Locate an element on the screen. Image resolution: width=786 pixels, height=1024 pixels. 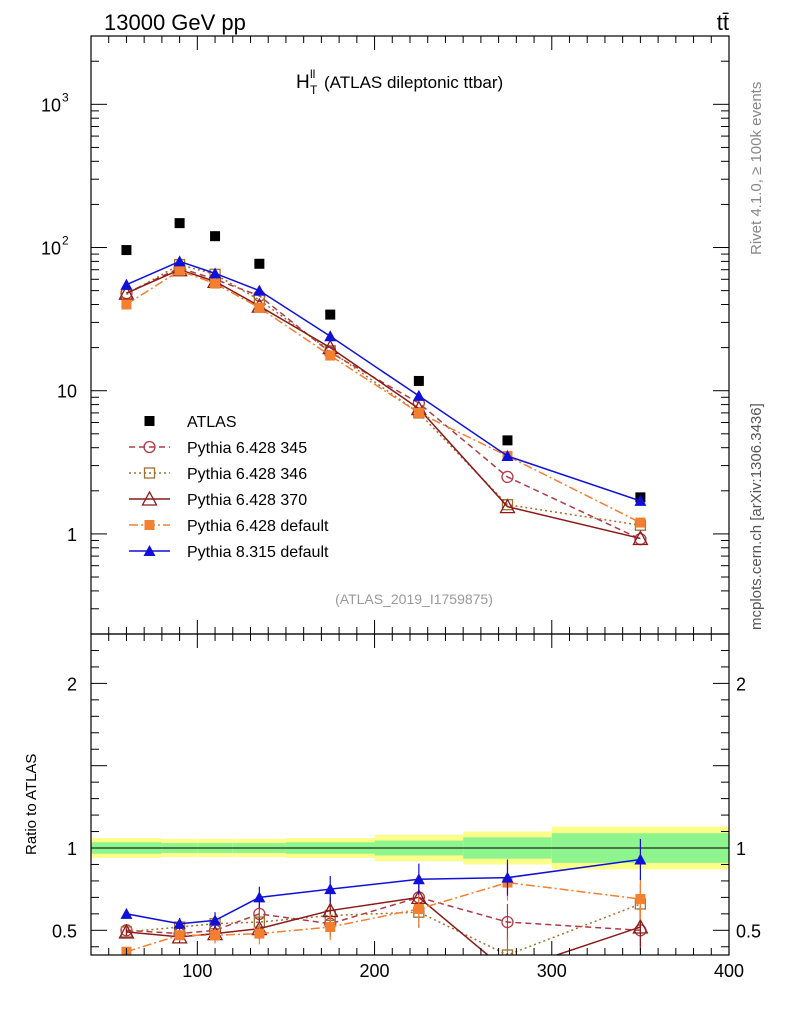
ratio-y-tick-label-left: 0.5 is located at coordinates (64, 931).